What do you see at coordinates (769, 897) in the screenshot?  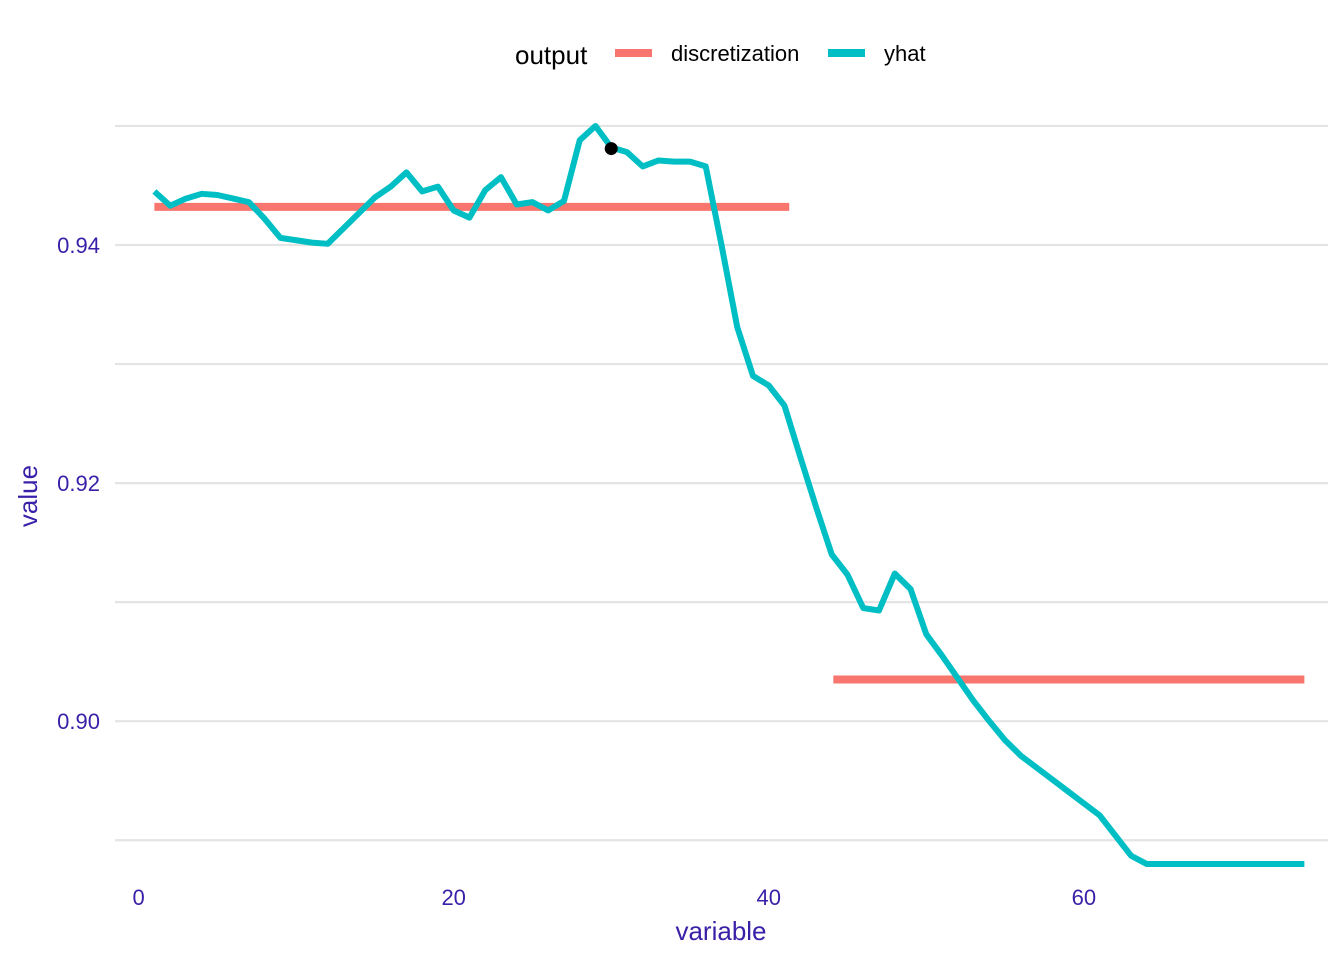 I see `x-tick-label: 40` at bounding box center [769, 897].